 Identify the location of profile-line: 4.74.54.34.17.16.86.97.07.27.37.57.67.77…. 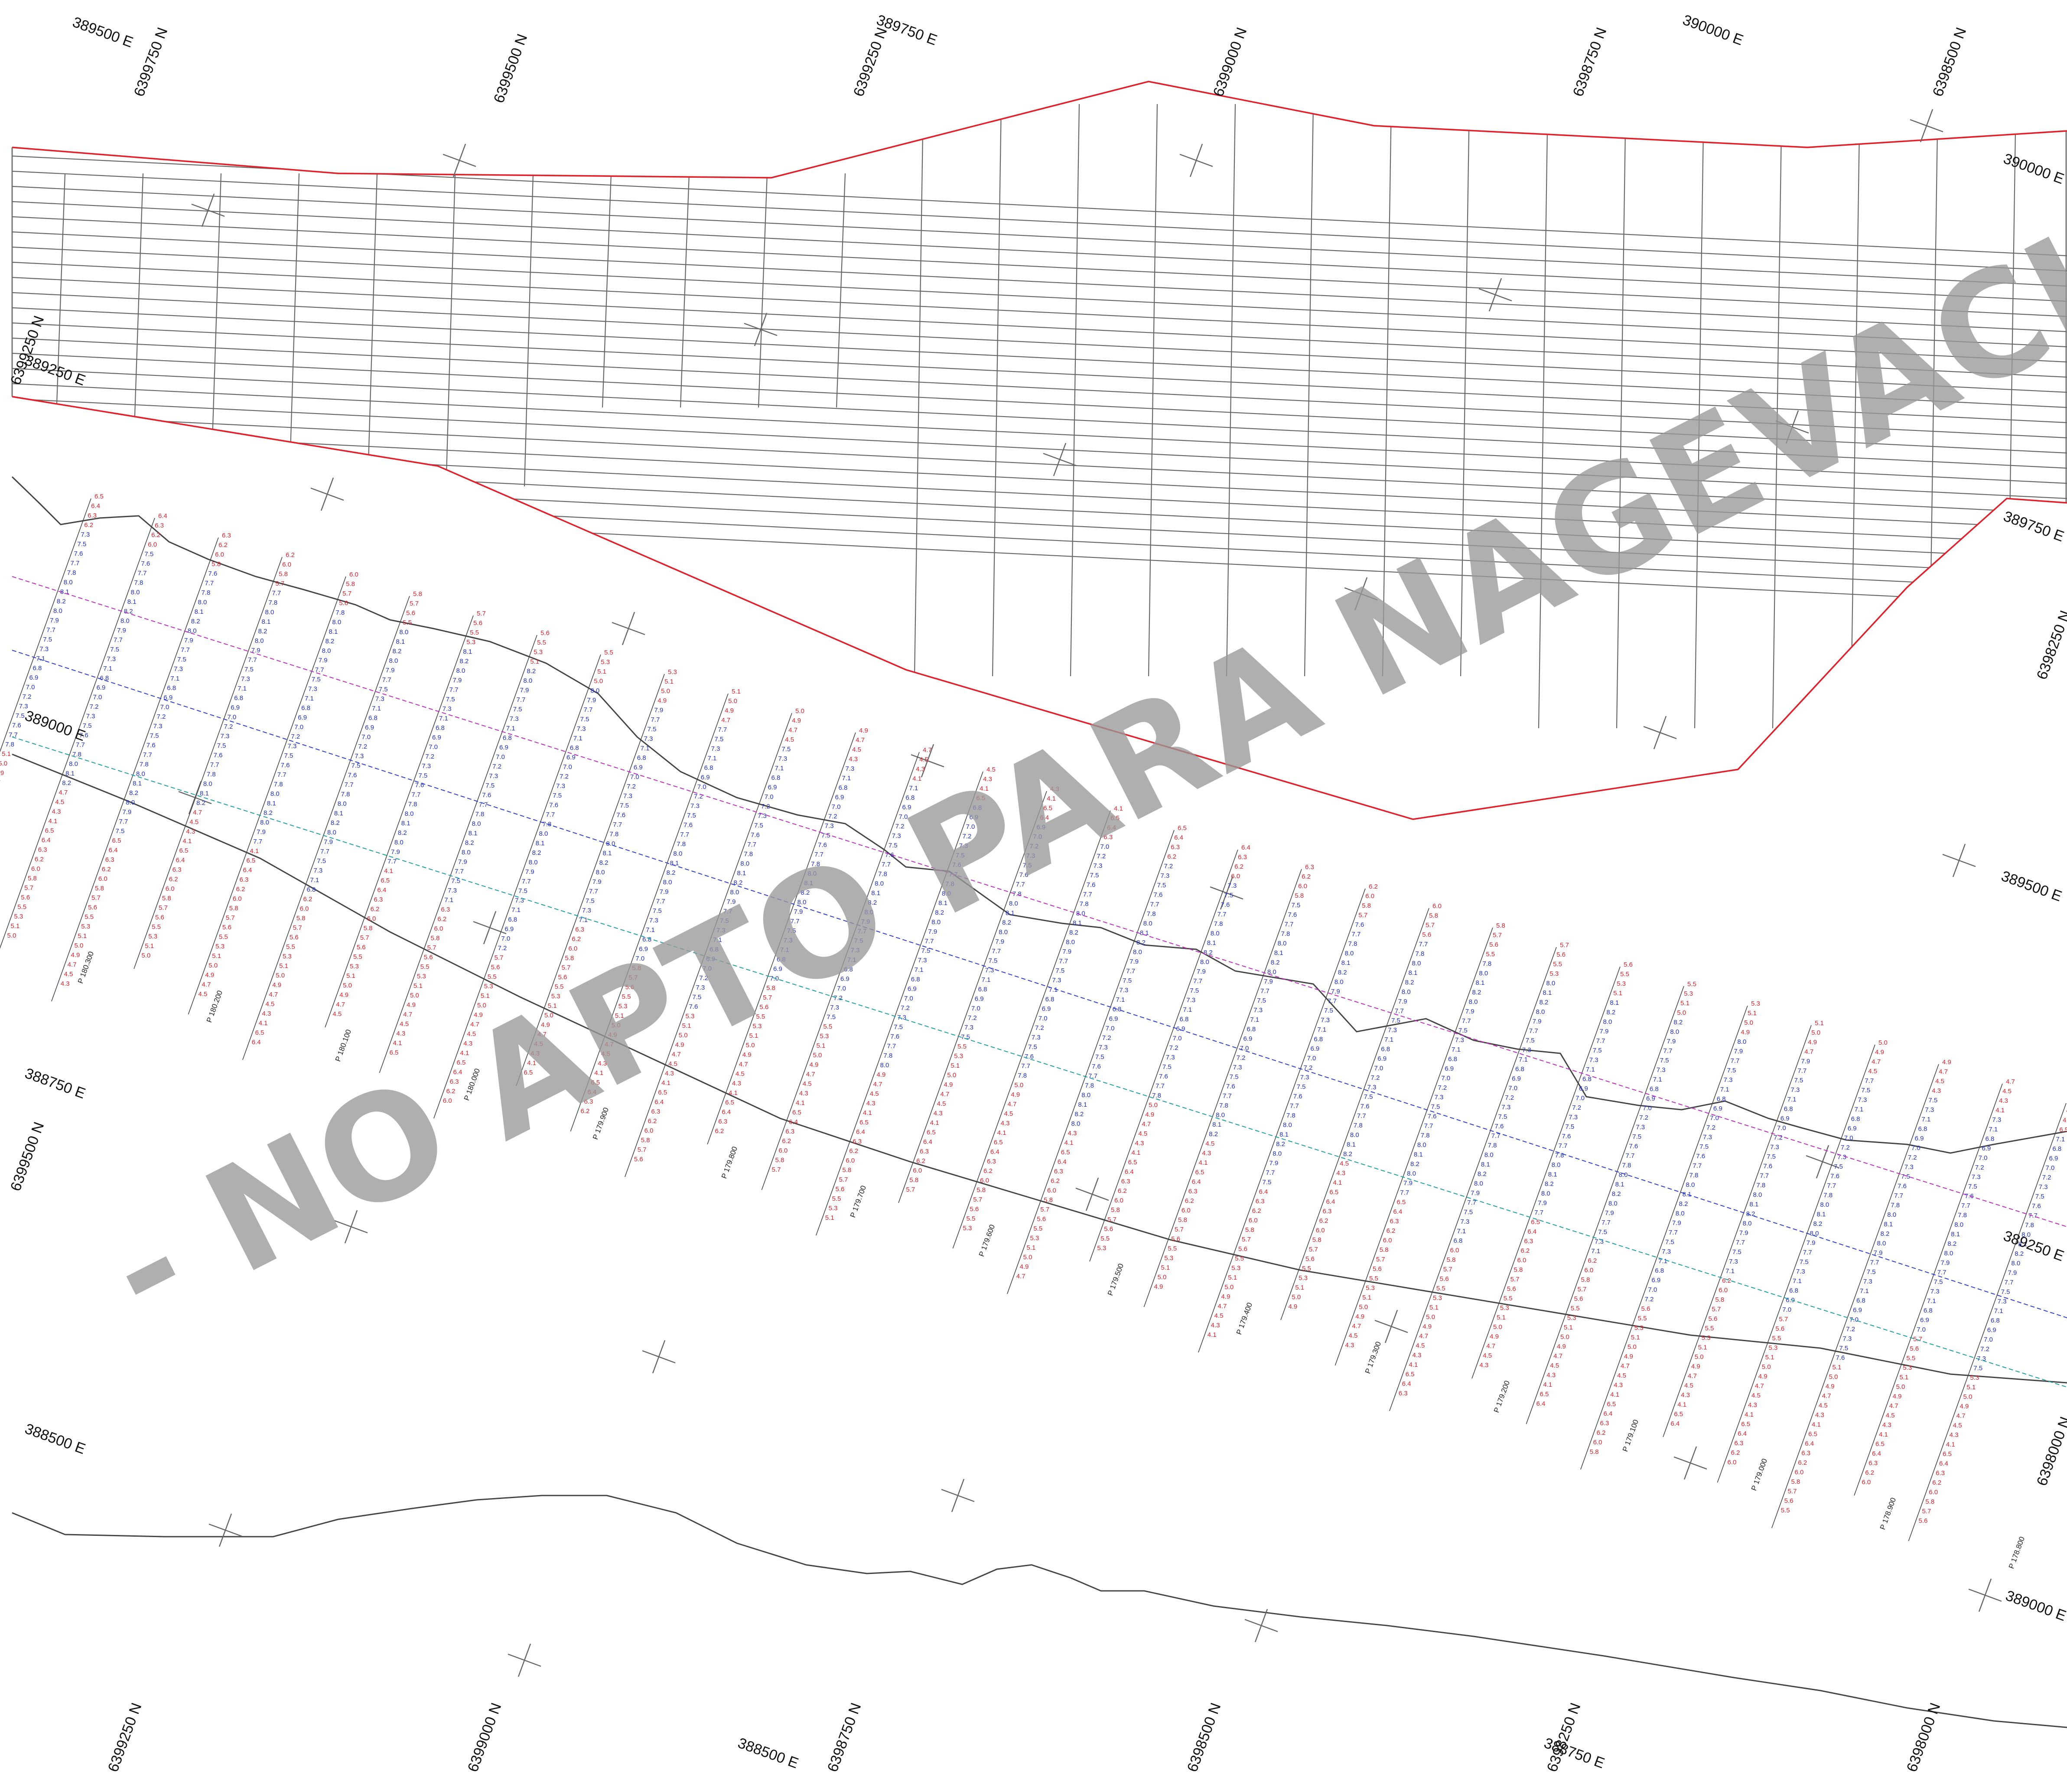
(846, 968).